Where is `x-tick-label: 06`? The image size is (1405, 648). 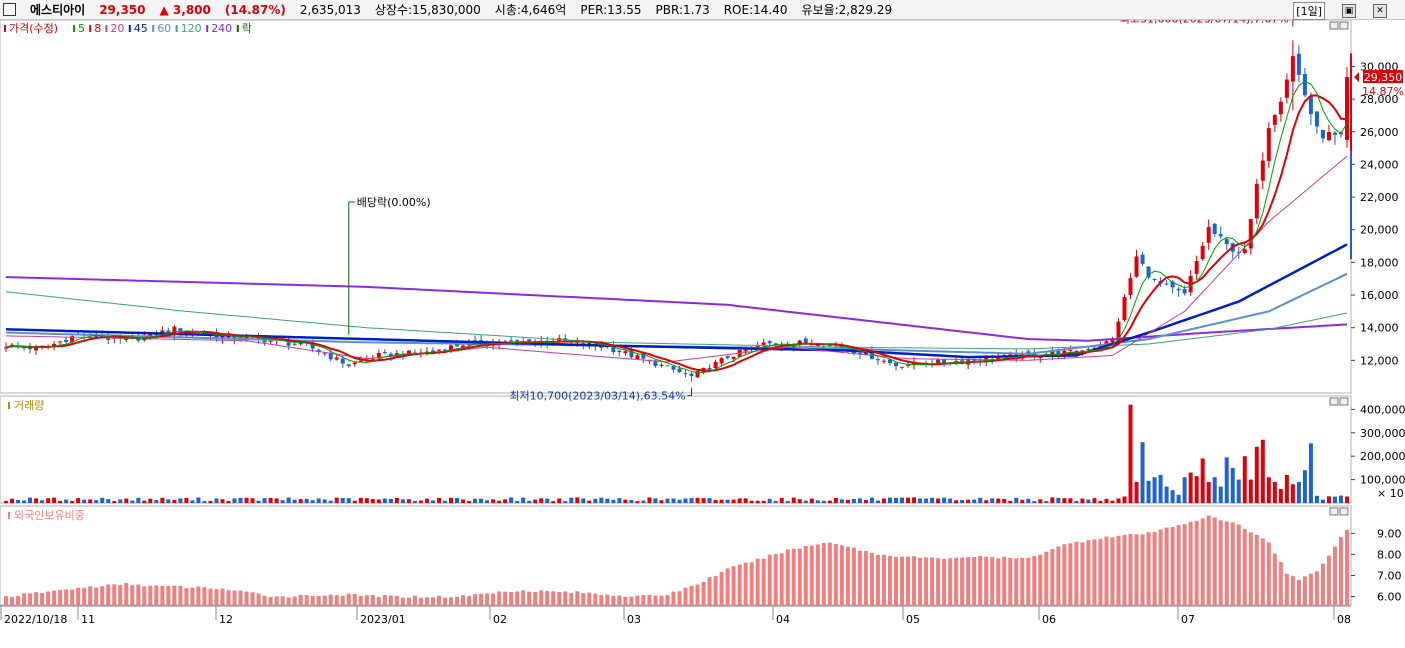
x-tick-label: 06 is located at coordinates (1049, 619).